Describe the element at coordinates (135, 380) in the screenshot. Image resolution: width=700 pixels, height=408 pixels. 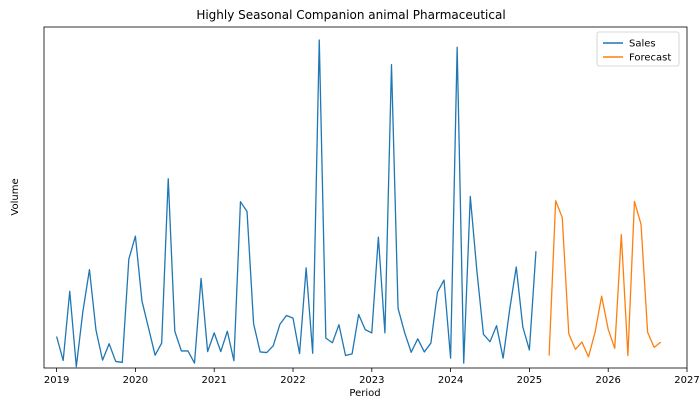
I see `x-tick-label: 2020` at that location.